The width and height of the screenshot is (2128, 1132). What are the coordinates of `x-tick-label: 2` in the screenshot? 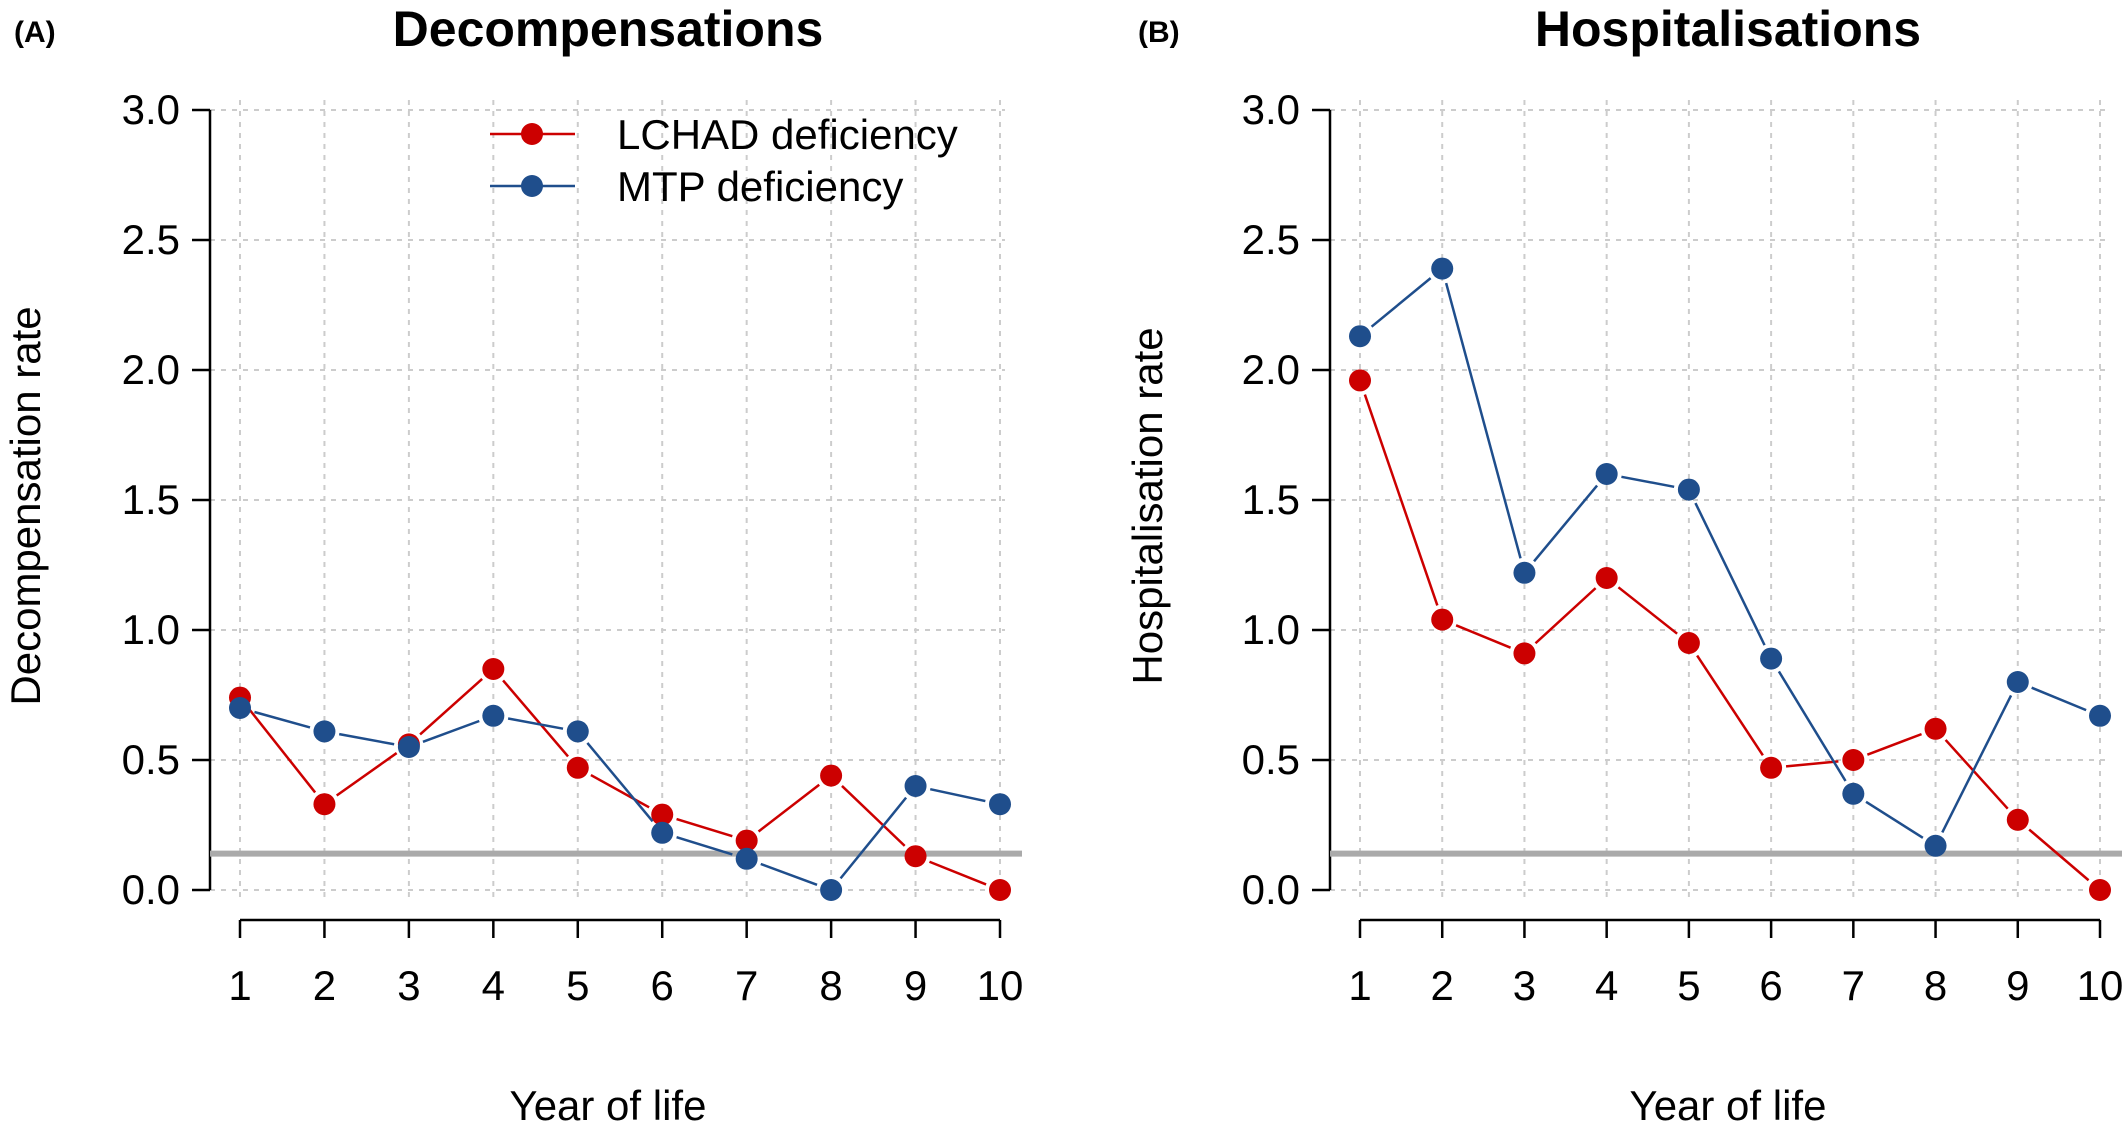 It's located at (324, 985).